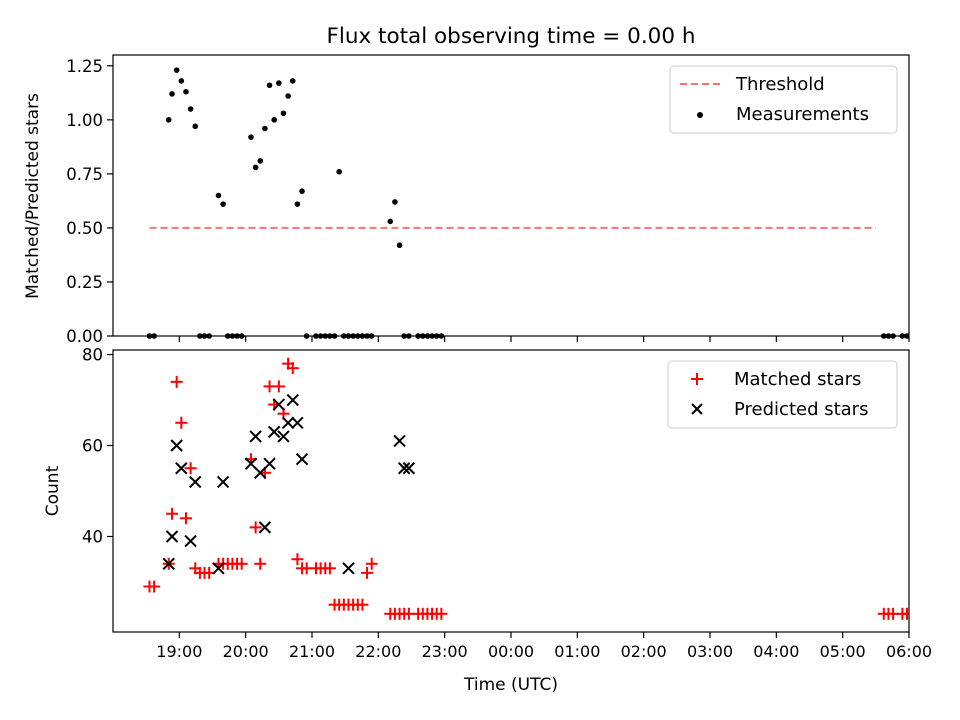  I want to click on bottom-y-tick-label: 80, so click(92, 355).